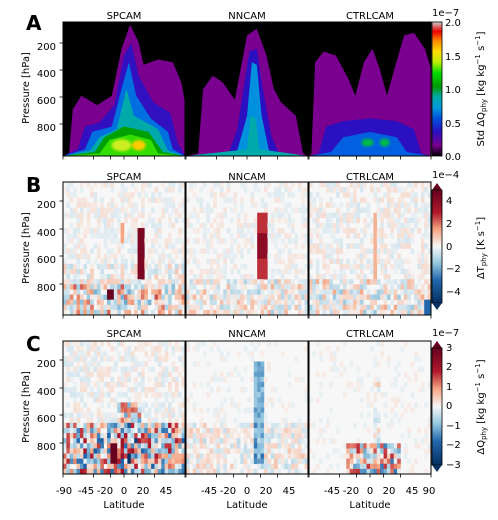 The height and width of the screenshot is (520, 498). What do you see at coordinates (437, 306) in the screenshot?
I see `colorbar-b-extend-bottom` at bounding box center [437, 306].